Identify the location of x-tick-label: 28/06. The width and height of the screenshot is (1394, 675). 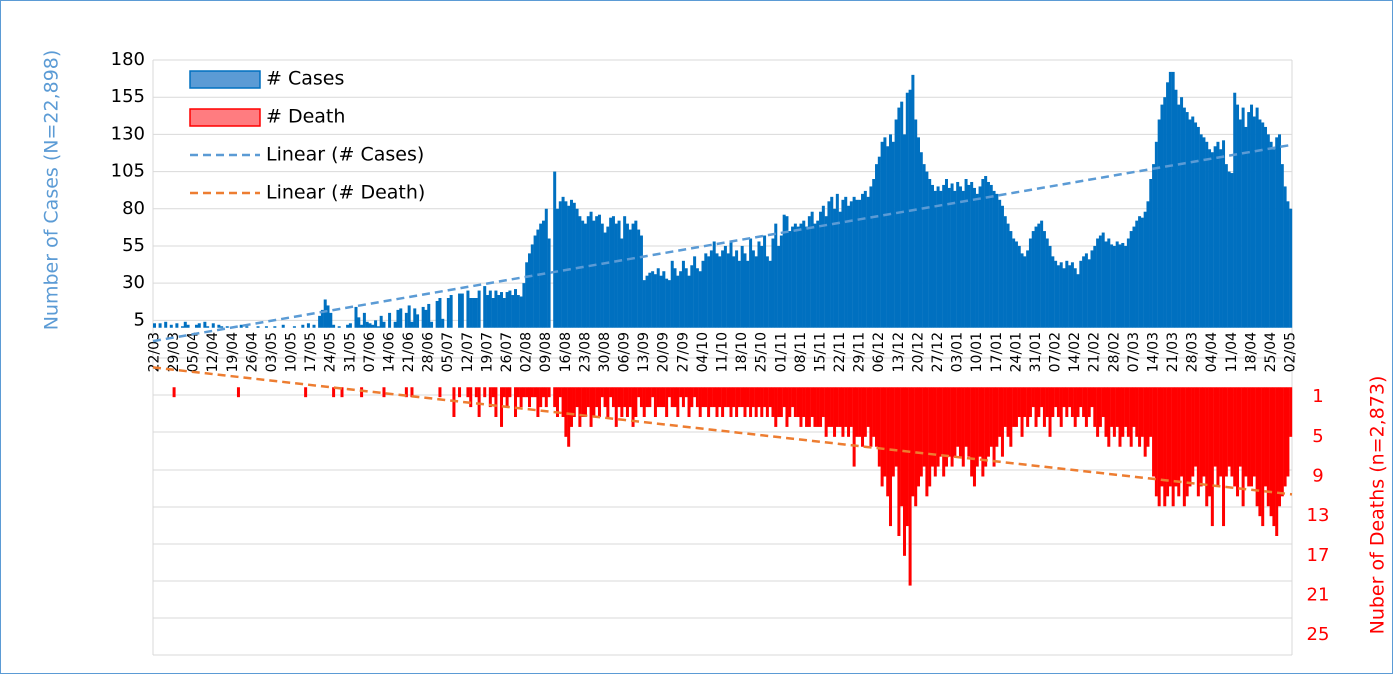
(429, 352).